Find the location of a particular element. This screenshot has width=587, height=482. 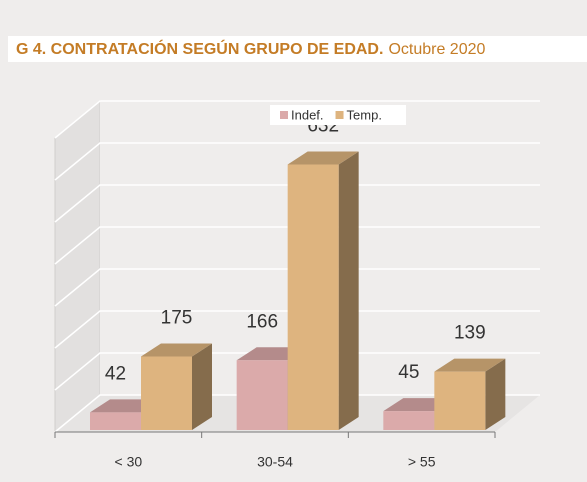

title-sub: Octubre 2020 is located at coordinates (436, 49).